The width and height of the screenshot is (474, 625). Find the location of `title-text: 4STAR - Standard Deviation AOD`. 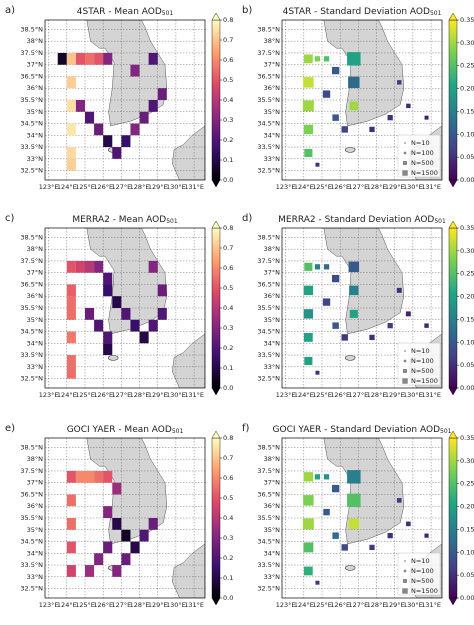

title-text: 4STAR - Standard Deviation AOD is located at coordinates (356, 12).